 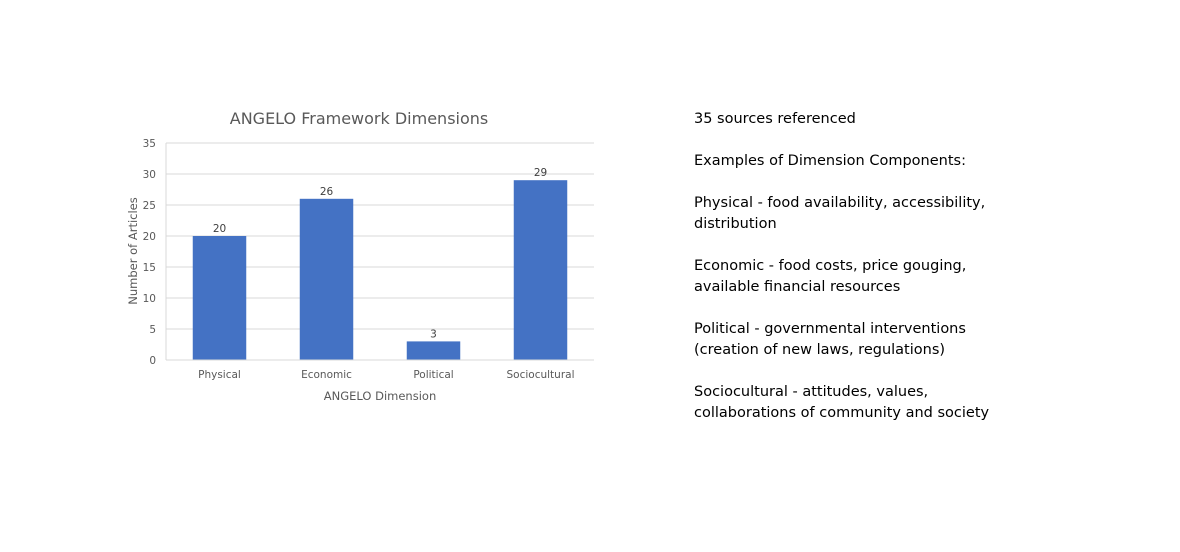 What do you see at coordinates (540, 173) in the screenshot?
I see `data-label: 29` at bounding box center [540, 173].